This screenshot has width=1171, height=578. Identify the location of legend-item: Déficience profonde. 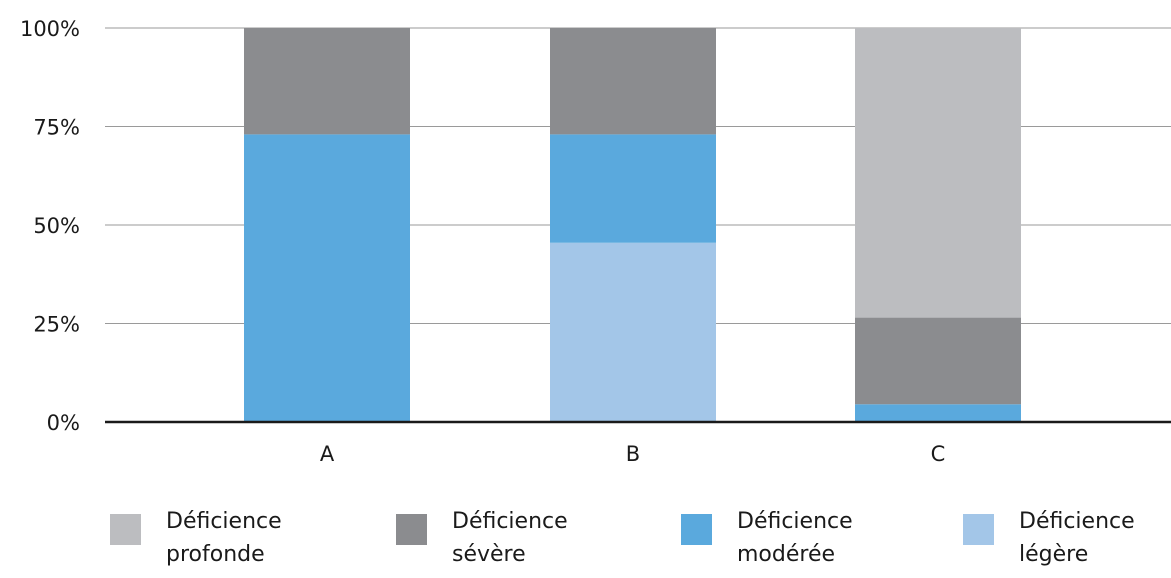
(196, 538).